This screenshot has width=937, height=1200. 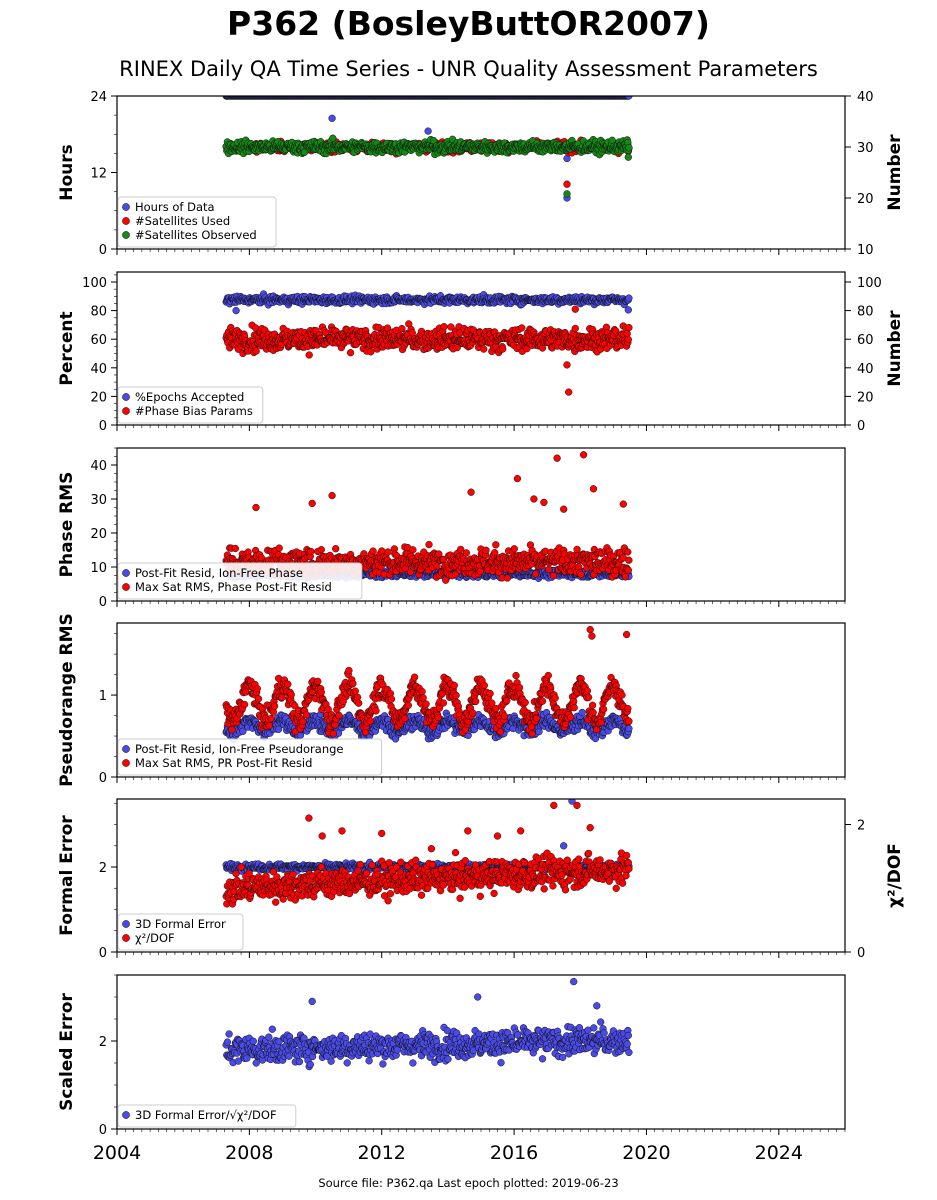 I want to click on y2-tick-label: 100, so click(x=869, y=283).